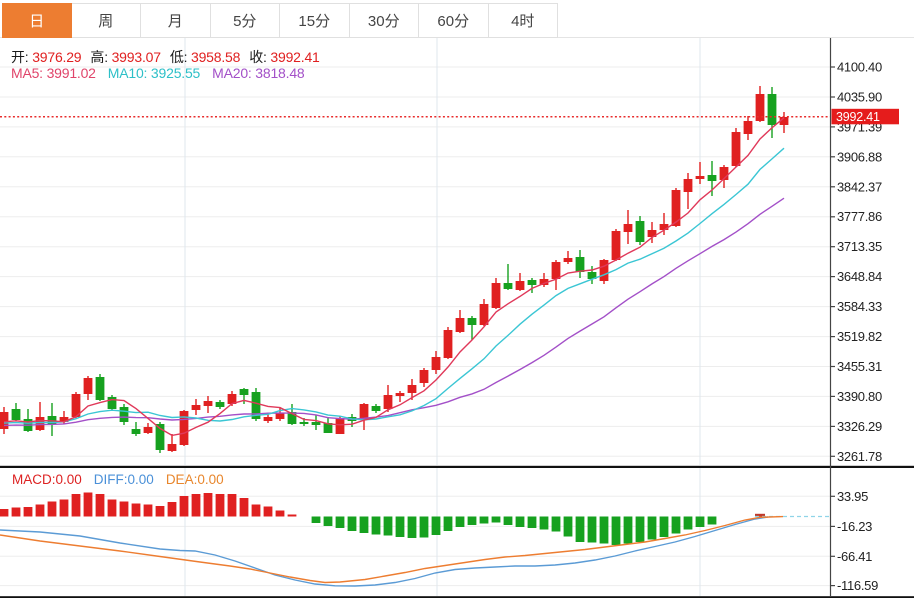  Describe the element at coordinates (852, 496) in the screenshot. I see `svg-text: 33.95` at that location.